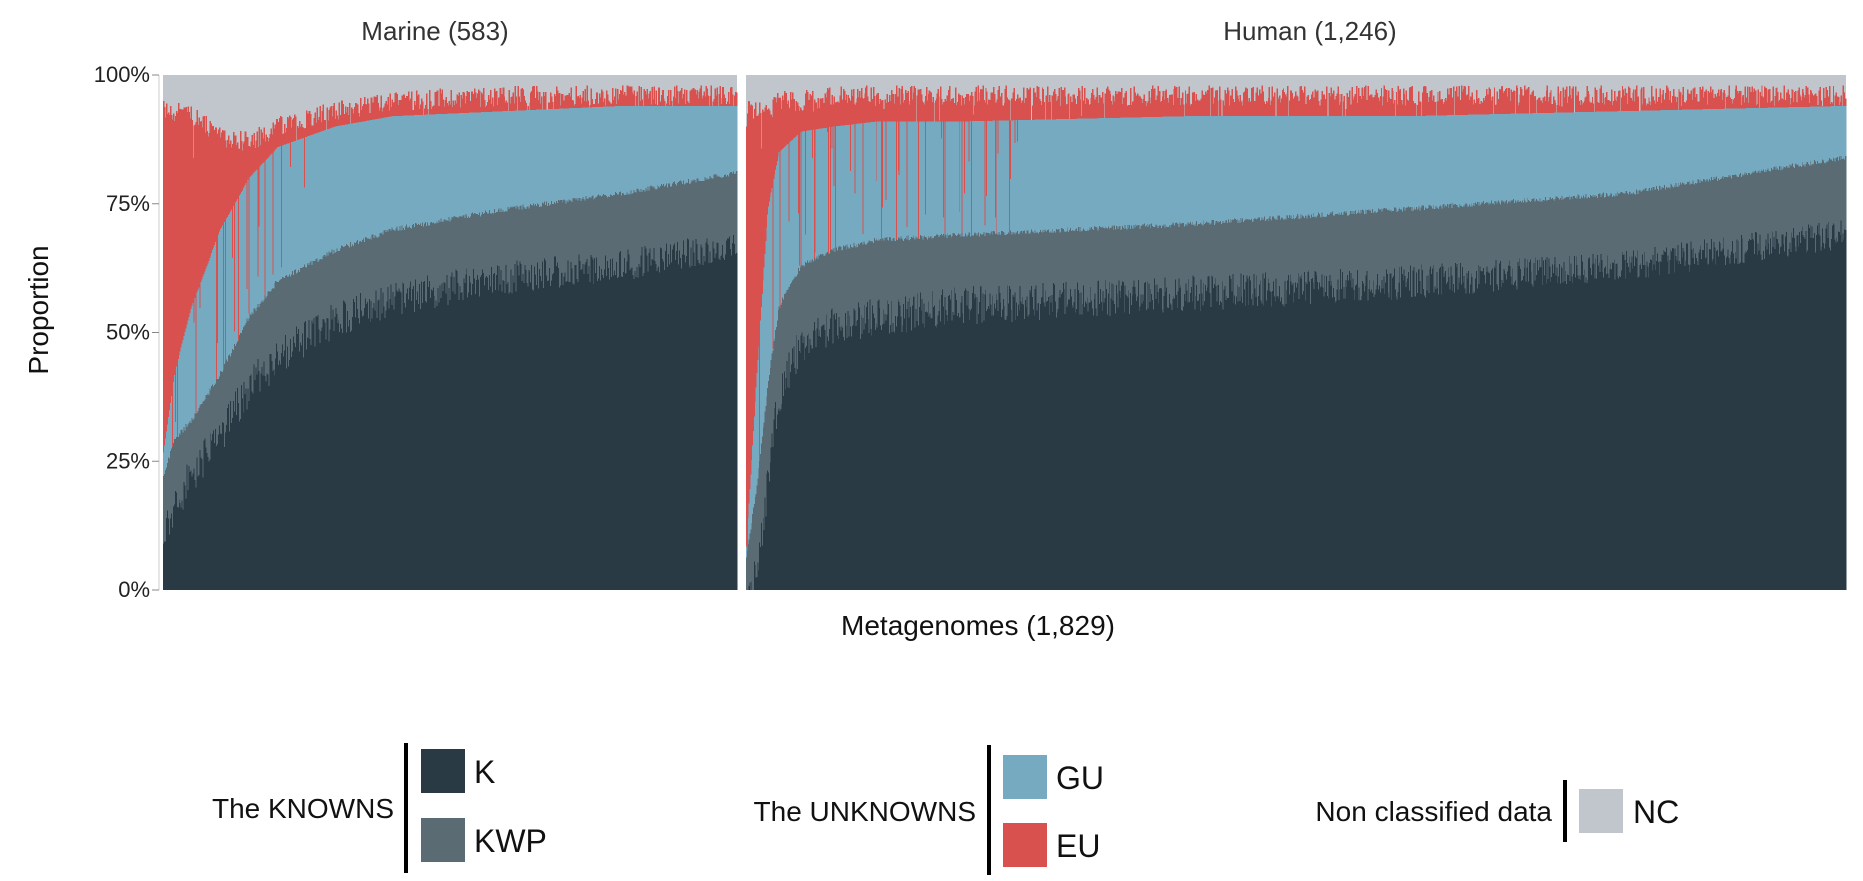 This screenshot has height=881, width=1863. Describe the element at coordinates (128, 460) in the screenshot. I see `y-tick-label: 25%` at that location.